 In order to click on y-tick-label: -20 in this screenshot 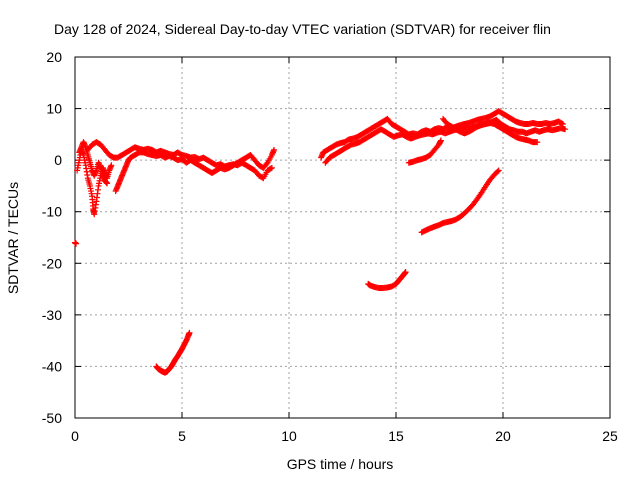, I will do `click(52, 263)`.